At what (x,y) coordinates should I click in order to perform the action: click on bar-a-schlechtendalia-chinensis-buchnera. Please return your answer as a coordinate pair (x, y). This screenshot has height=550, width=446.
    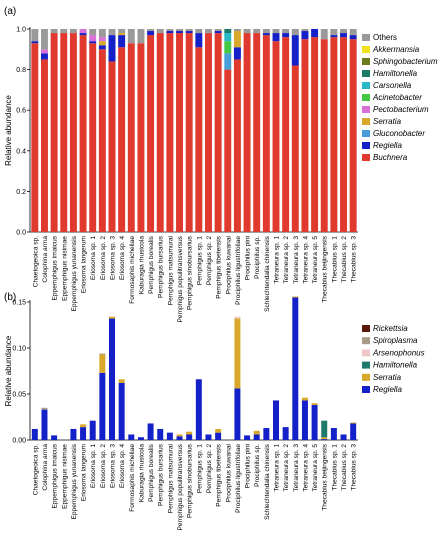
    Looking at the image, I should click on (266, 134).